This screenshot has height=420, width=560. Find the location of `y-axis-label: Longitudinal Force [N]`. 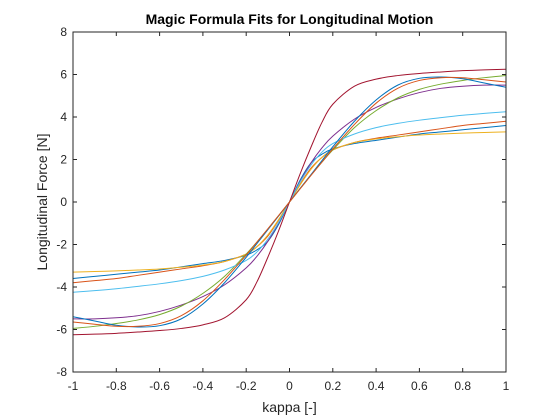

y-axis-label: Longitudinal Force [N] is located at coordinates (42, 202).